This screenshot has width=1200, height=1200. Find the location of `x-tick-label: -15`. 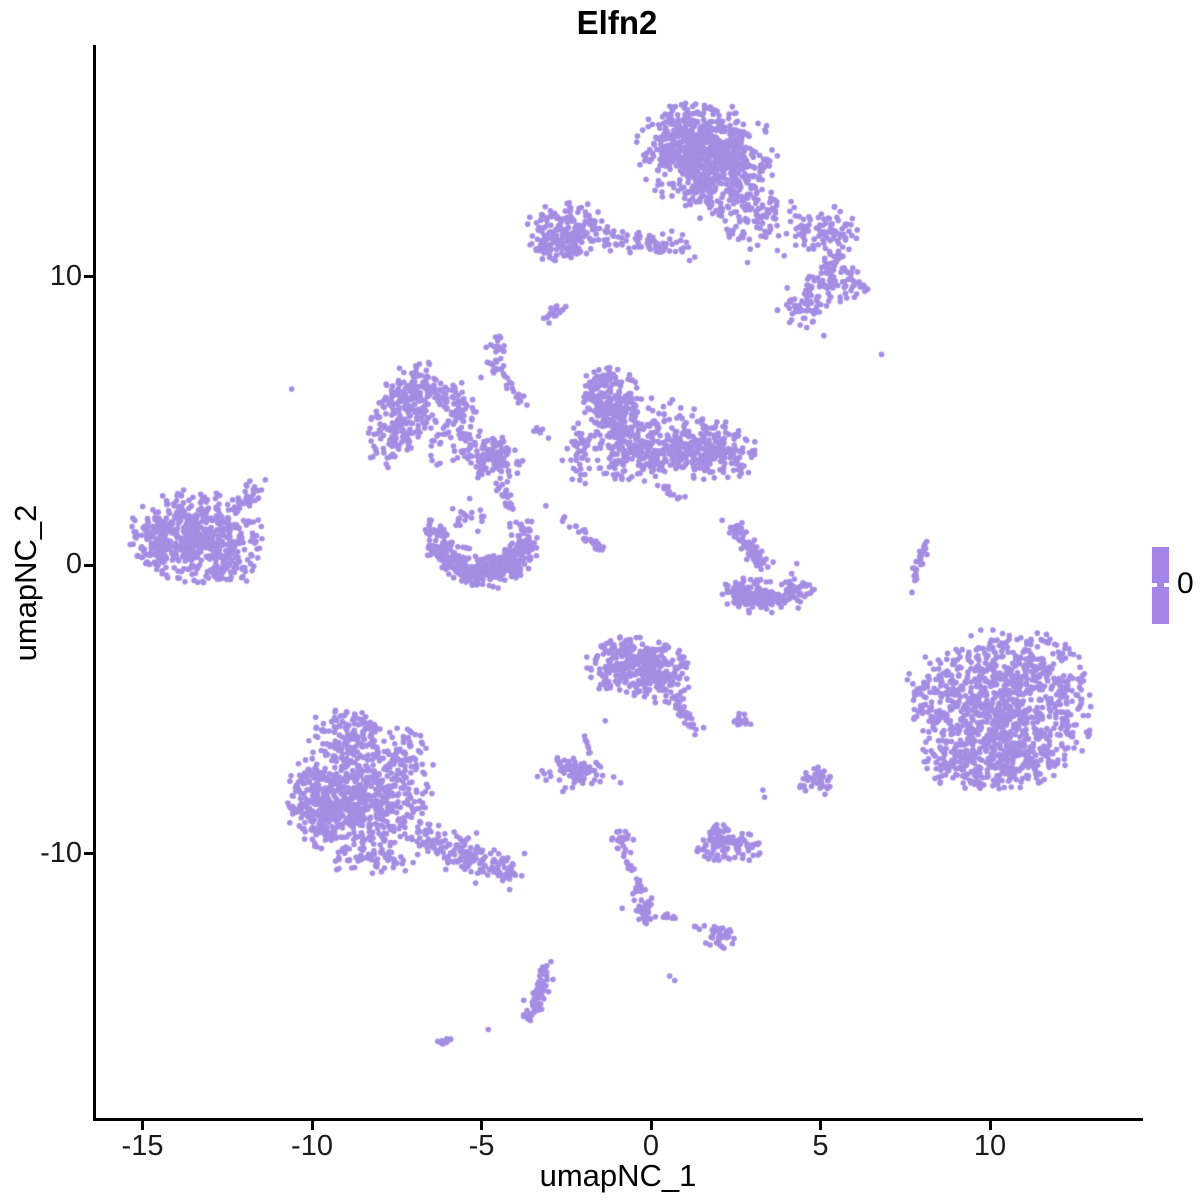

x-tick-label: -15 is located at coordinates (142, 1146).